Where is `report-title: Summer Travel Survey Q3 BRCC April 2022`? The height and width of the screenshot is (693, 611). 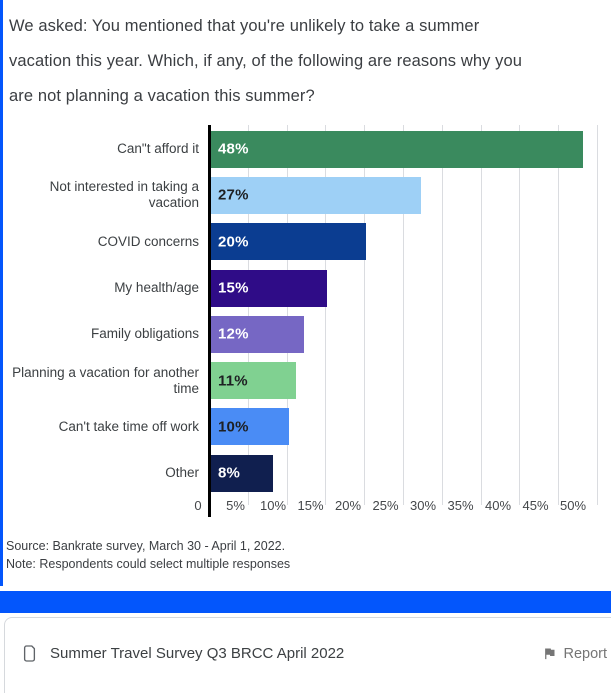
report-title: Summer Travel Survey Q3 BRCC April 2022 is located at coordinates (197, 653).